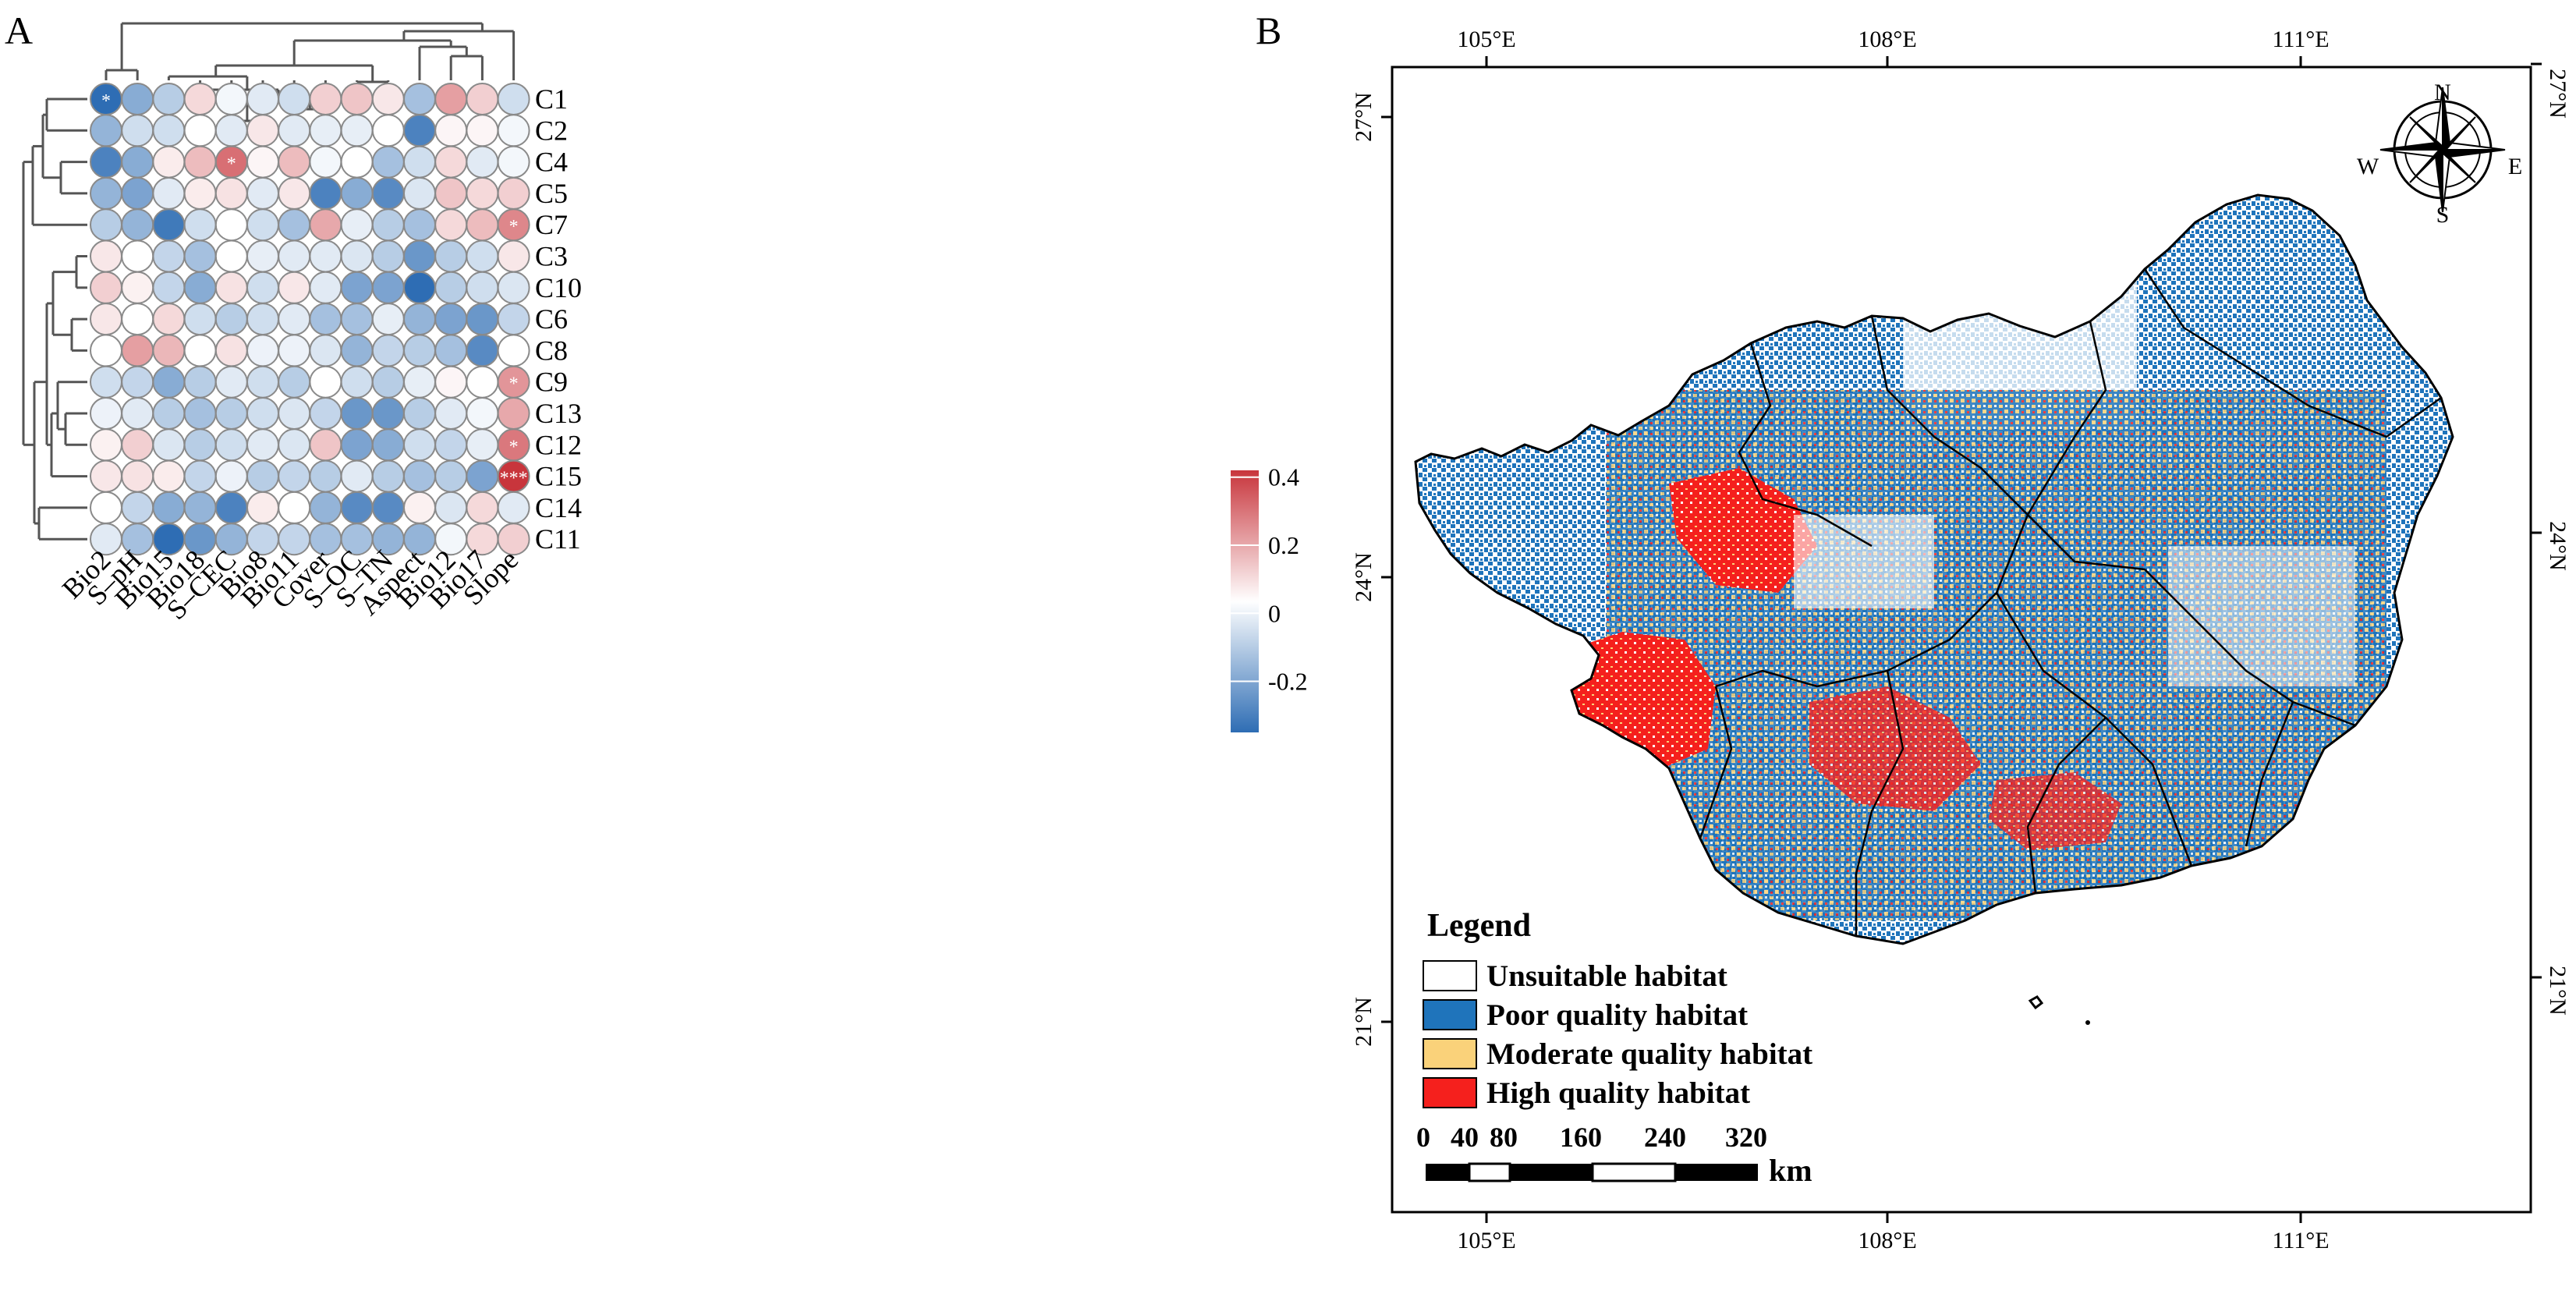 The image size is (2576, 1294). What do you see at coordinates (513, 130) in the screenshot?
I see `heatmap-cell-C2-Slope` at bounding box center [513, 130].